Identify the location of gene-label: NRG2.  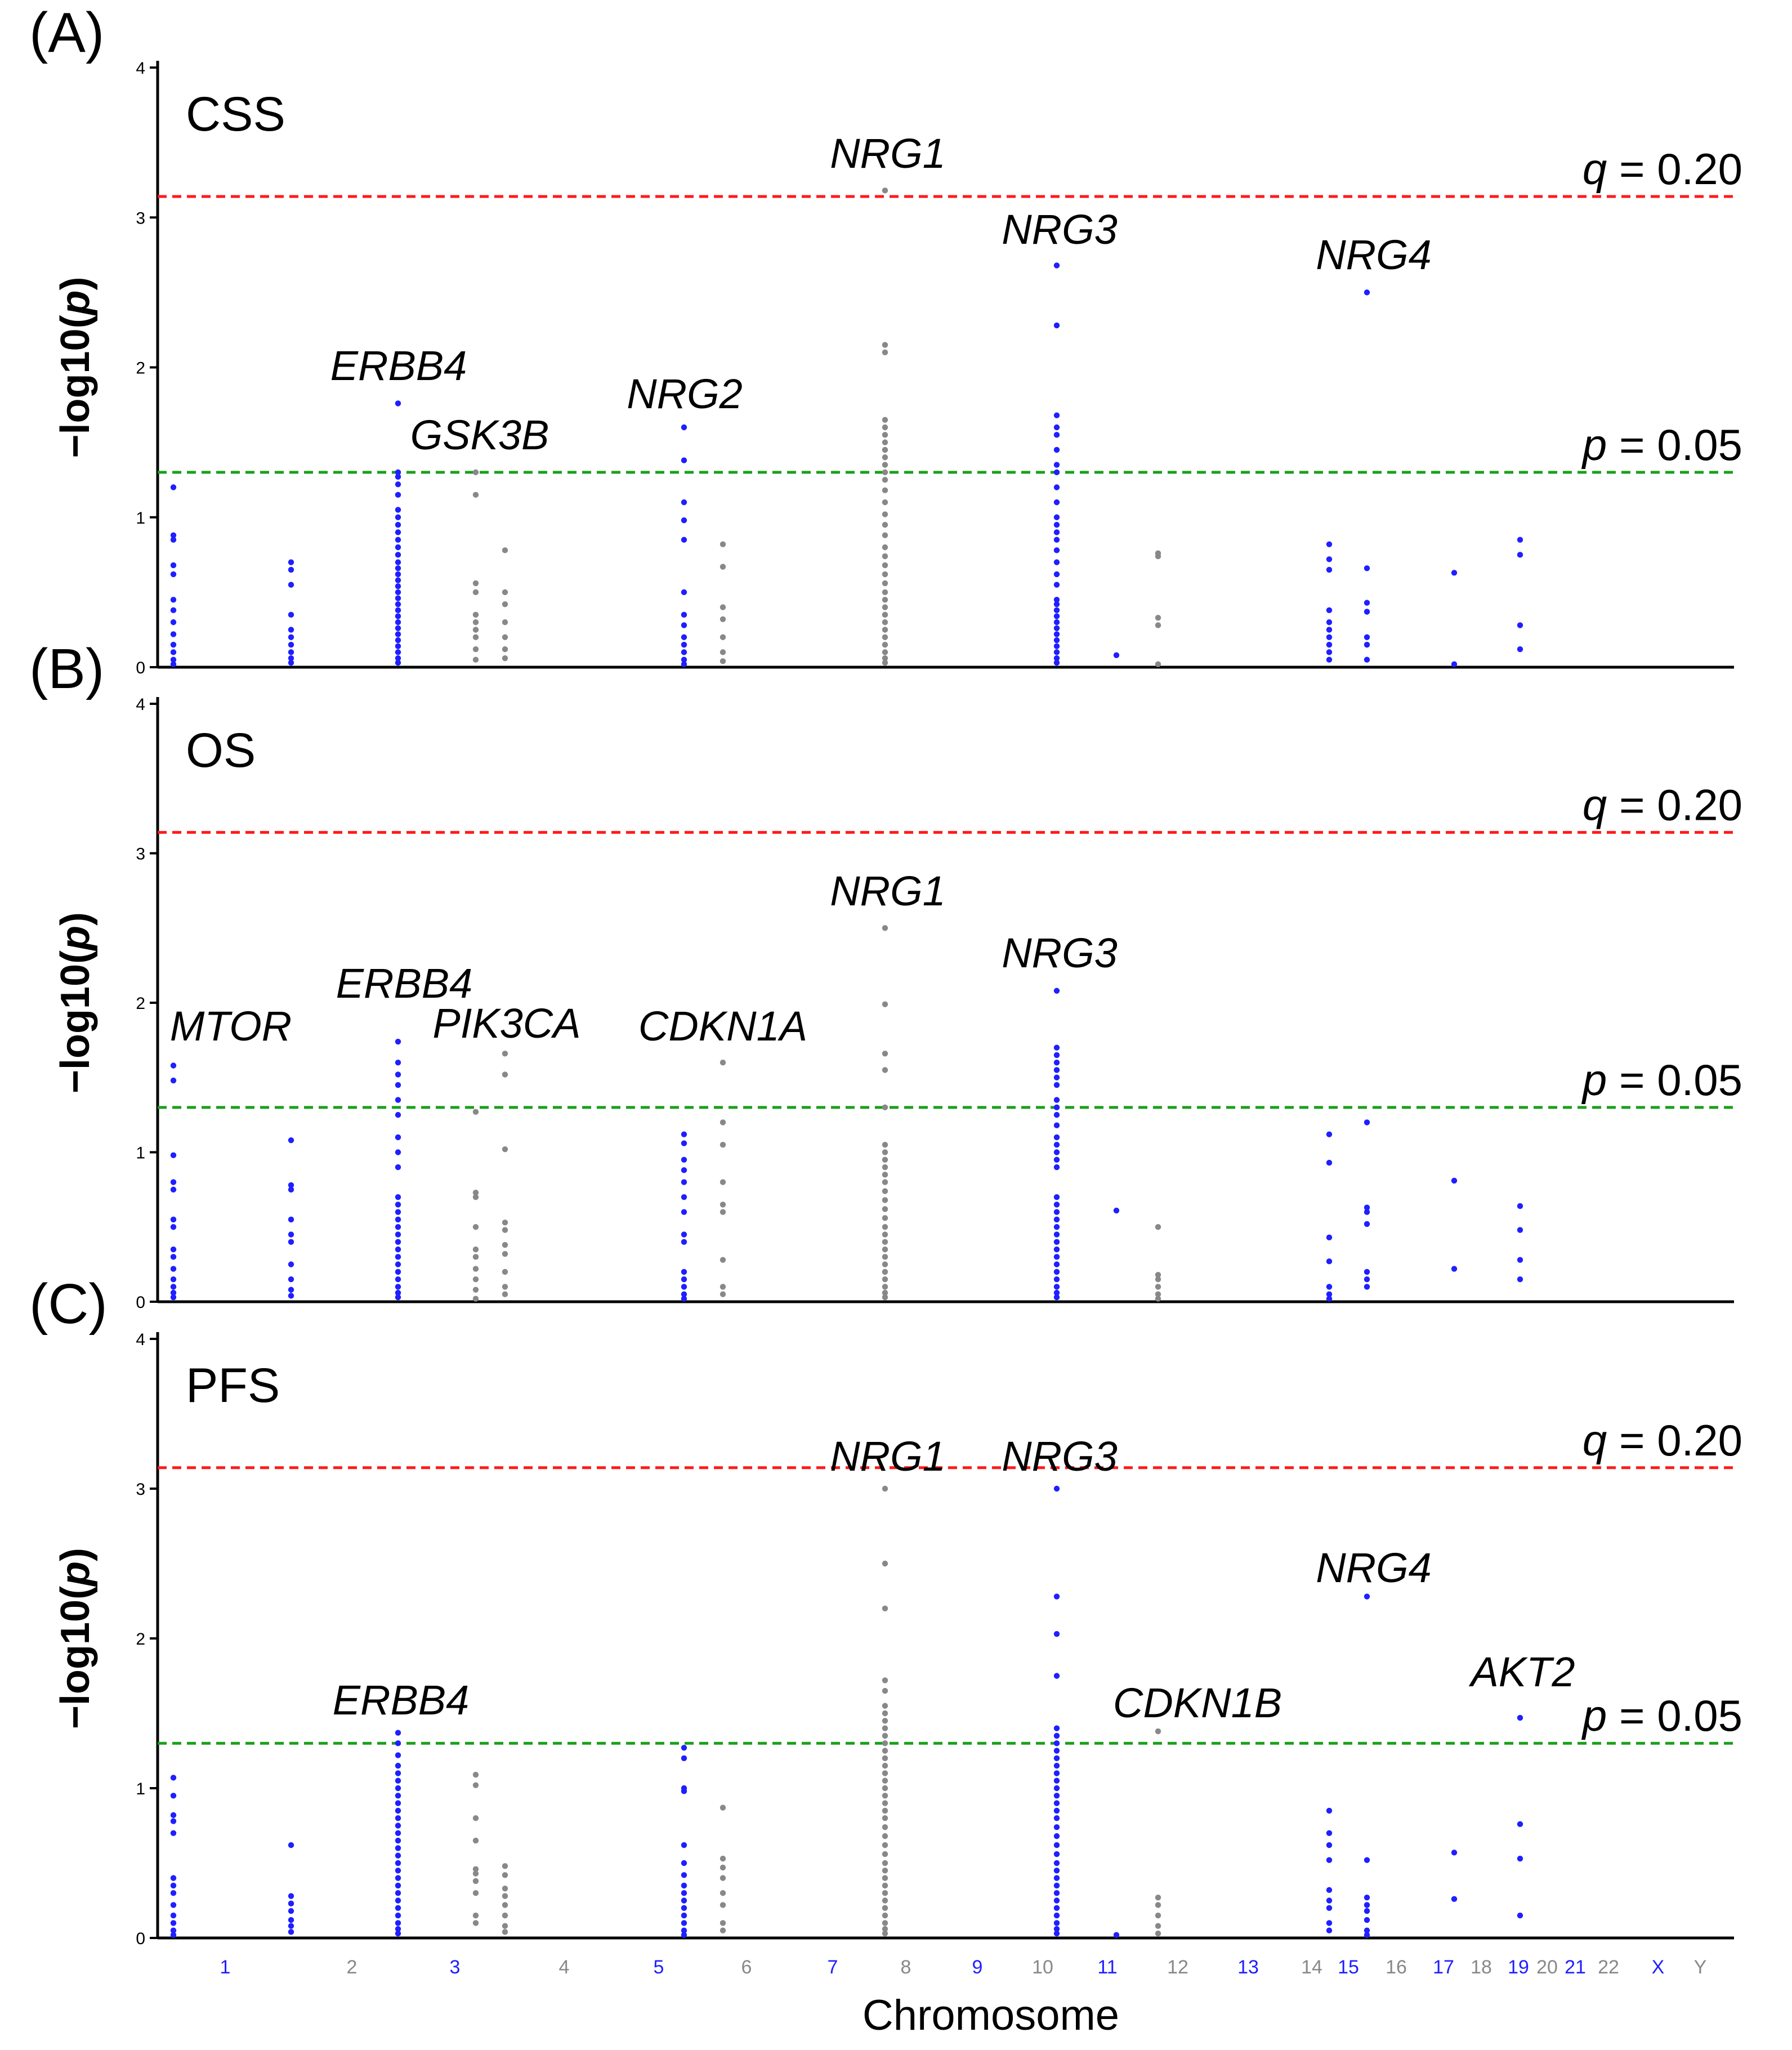
(685, 393).